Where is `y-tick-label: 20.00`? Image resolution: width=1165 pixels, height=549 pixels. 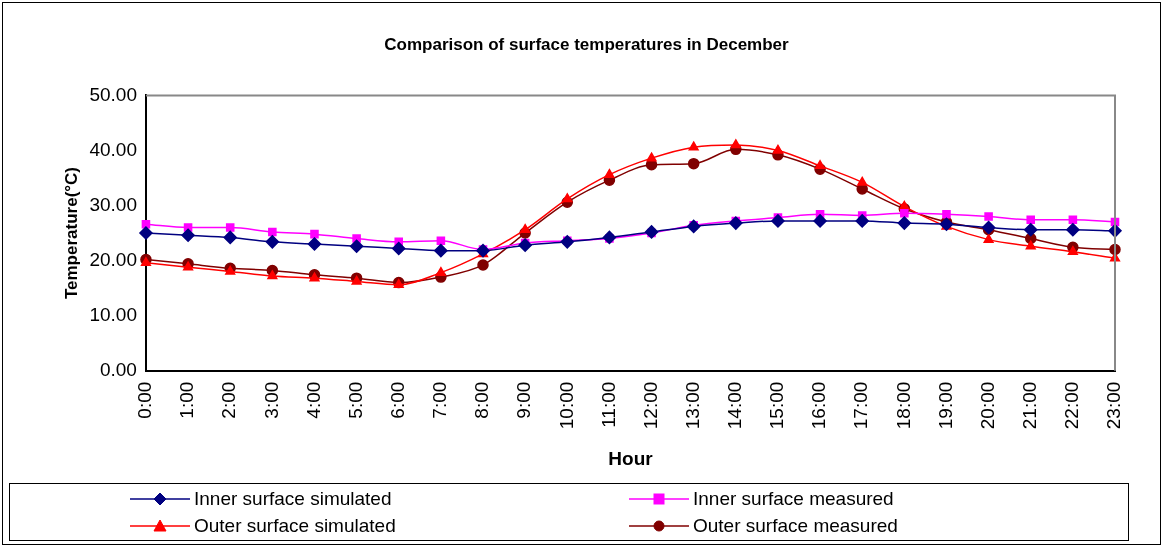
y-tick-label: 20.00 is located at coordinates (113, 259).